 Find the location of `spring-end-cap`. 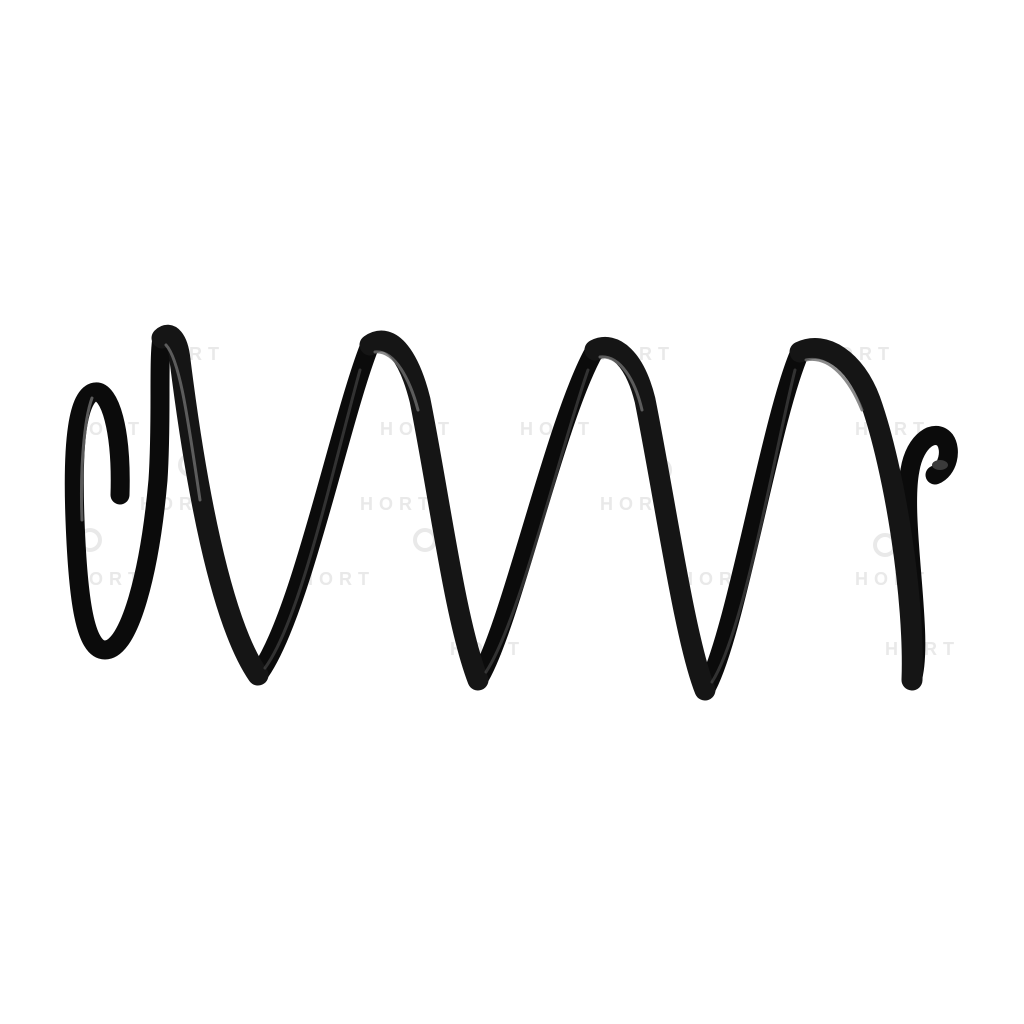

spring-end-cap is located at coordinates (940, 465).